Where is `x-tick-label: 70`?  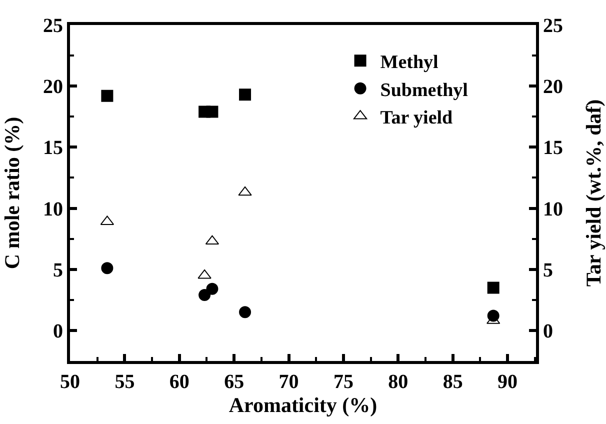 x-tick-label: 70 is located at coordinates (288, 382).